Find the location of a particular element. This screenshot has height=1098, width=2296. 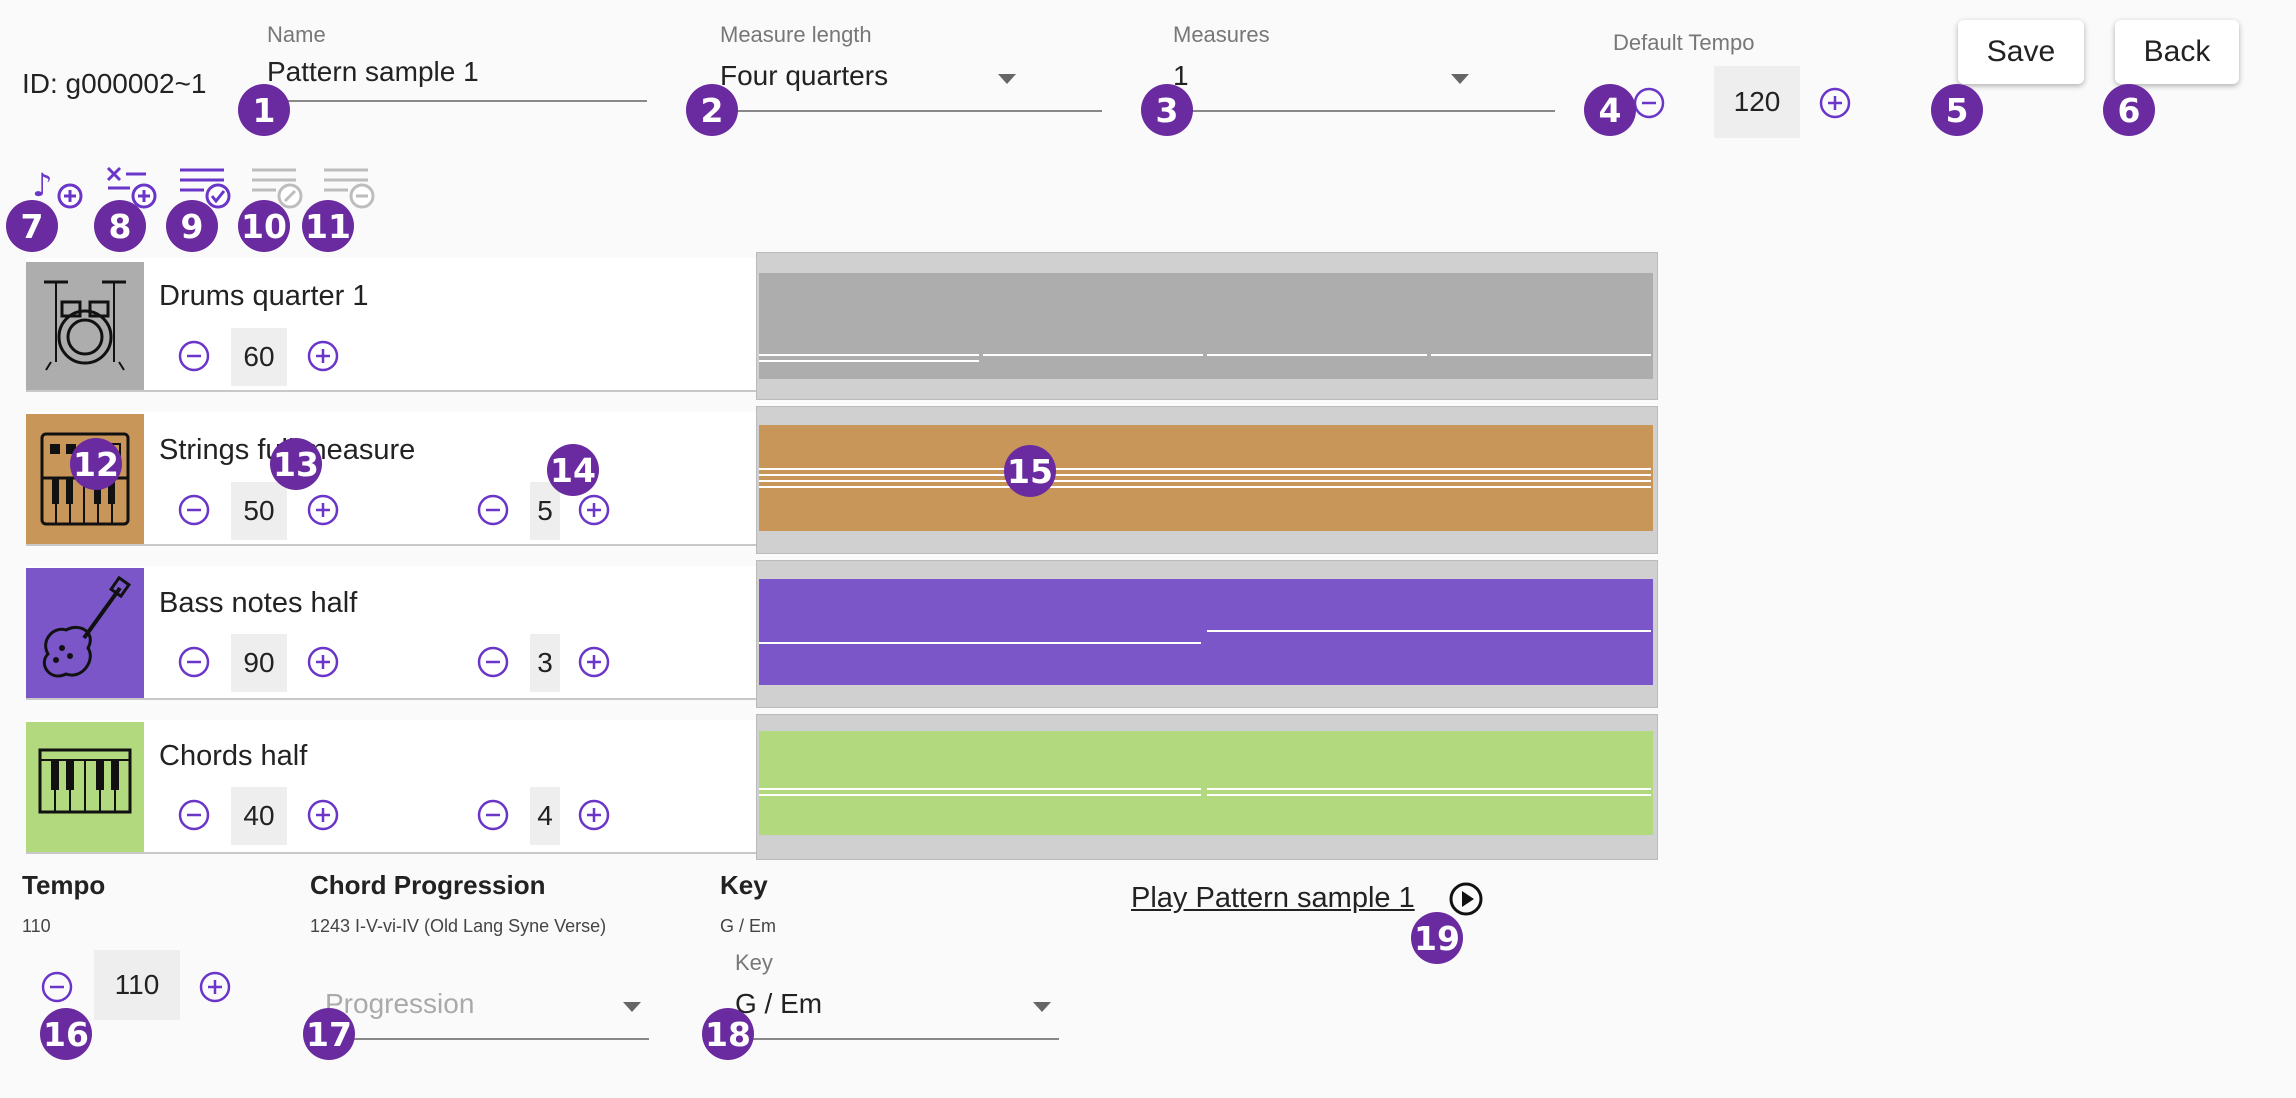

octave-value: 4 is located at coordinates (545, 816).